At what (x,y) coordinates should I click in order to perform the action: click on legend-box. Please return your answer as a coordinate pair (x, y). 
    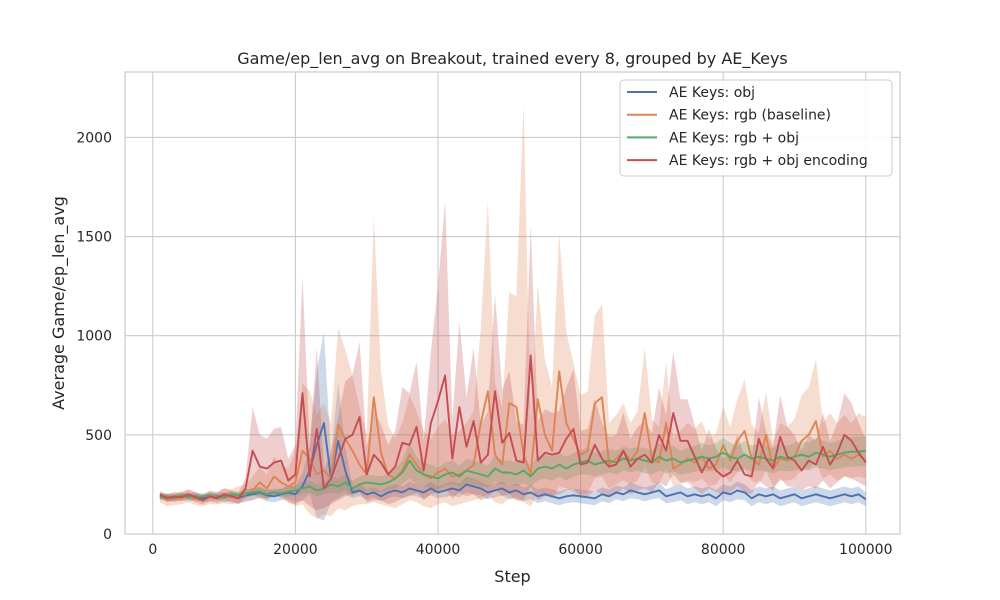
    Looking at the image, I should click on (756, 128).